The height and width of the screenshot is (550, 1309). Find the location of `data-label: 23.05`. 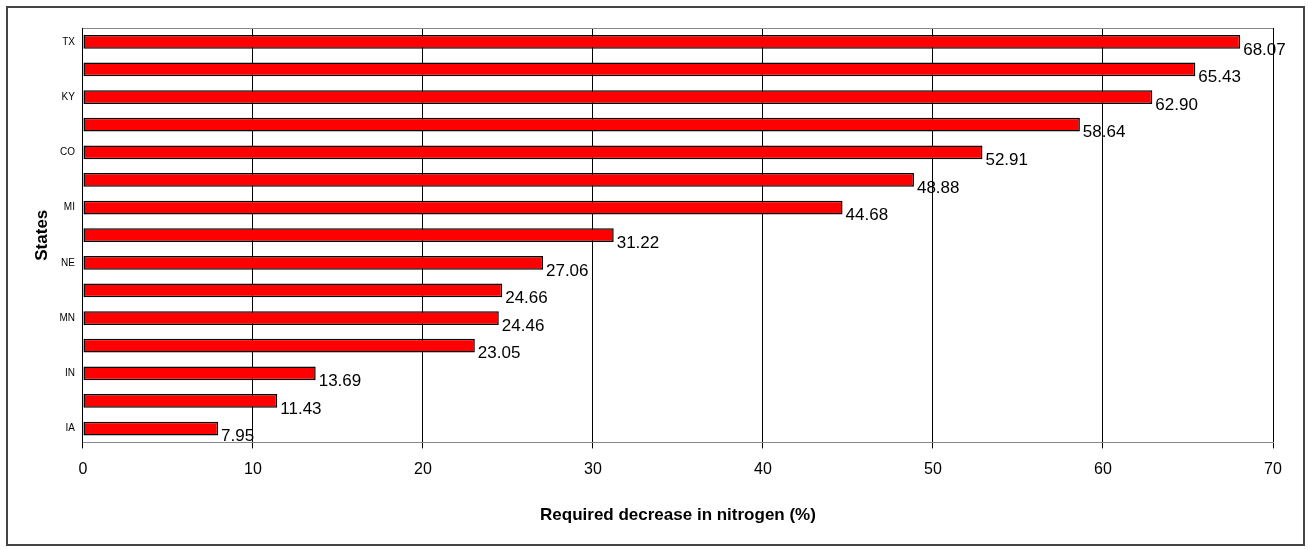

data-label: 23.05 is located at coordinates (499, 353).